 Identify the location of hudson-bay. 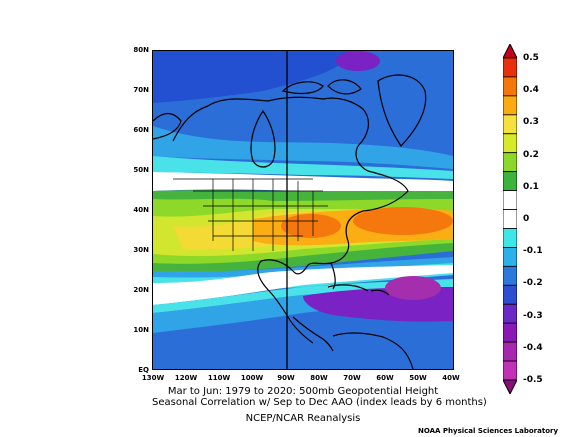
(263, 138).